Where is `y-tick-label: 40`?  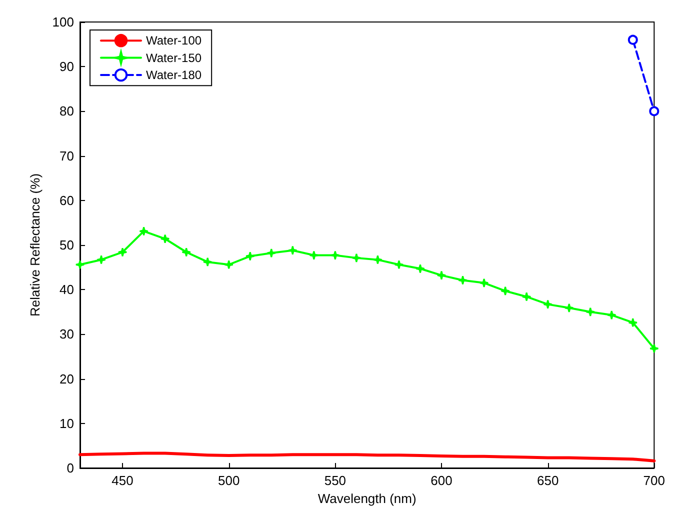 y-tick-label: 40 is located at coordinates (67, 290).